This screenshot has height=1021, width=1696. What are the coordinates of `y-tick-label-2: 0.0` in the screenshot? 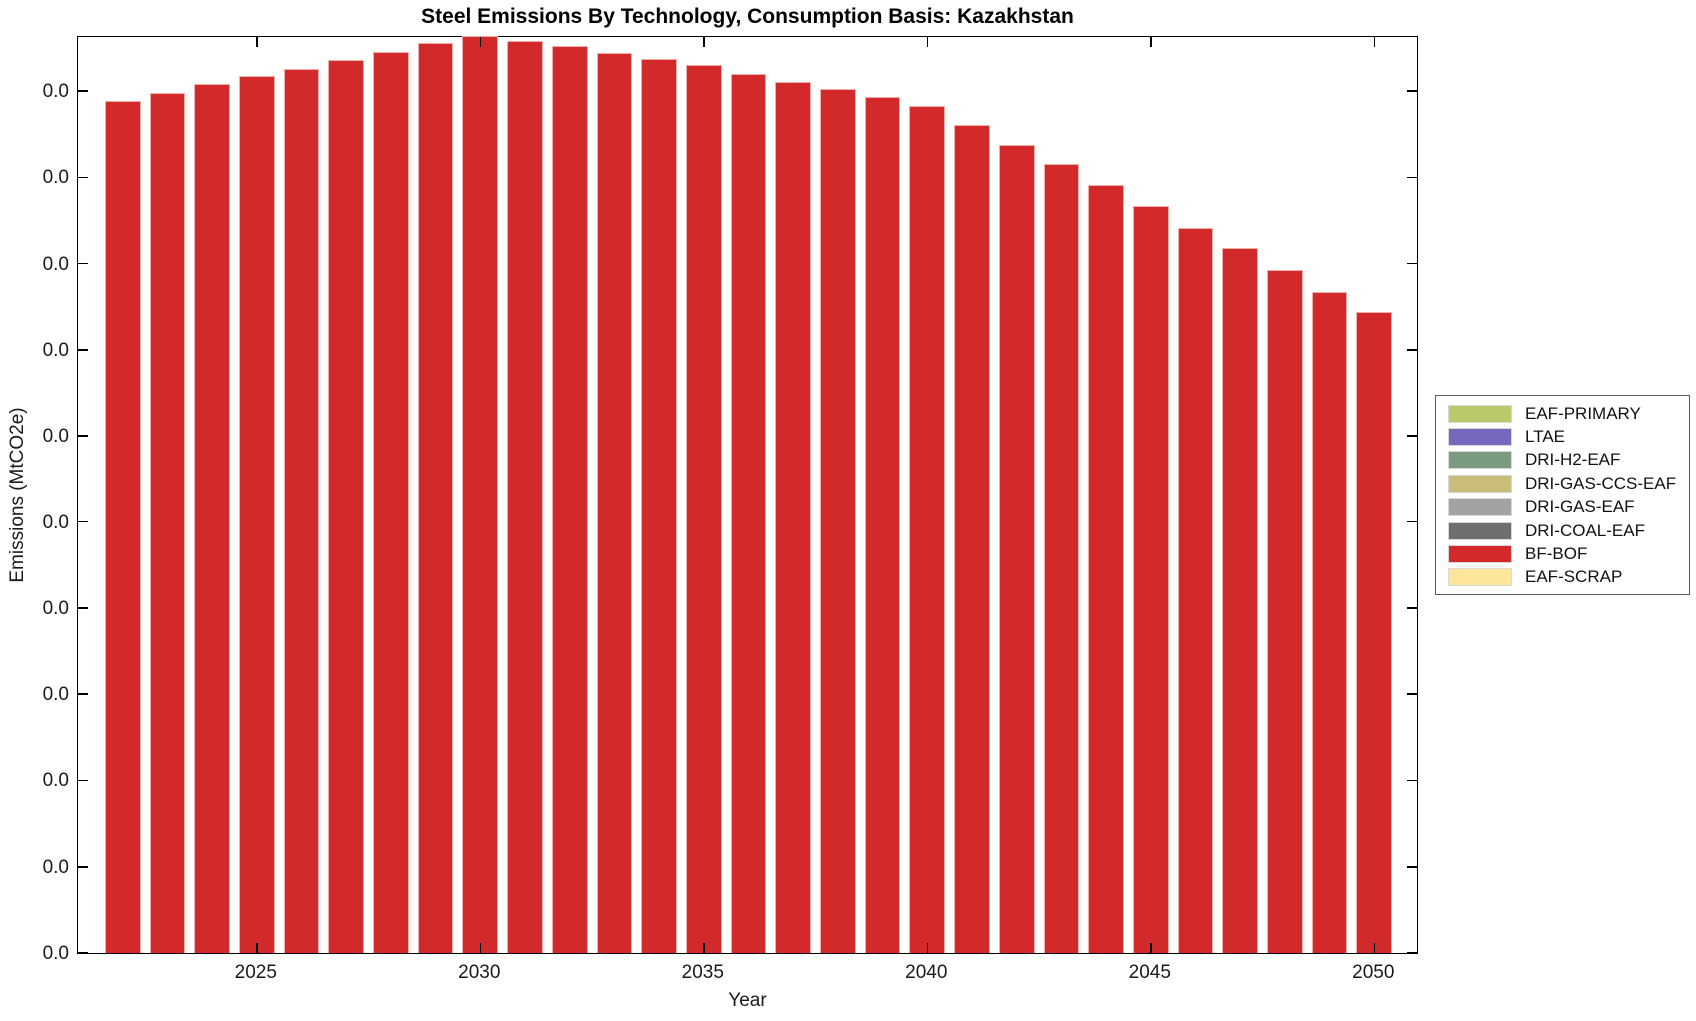 It's located at (55, 781).